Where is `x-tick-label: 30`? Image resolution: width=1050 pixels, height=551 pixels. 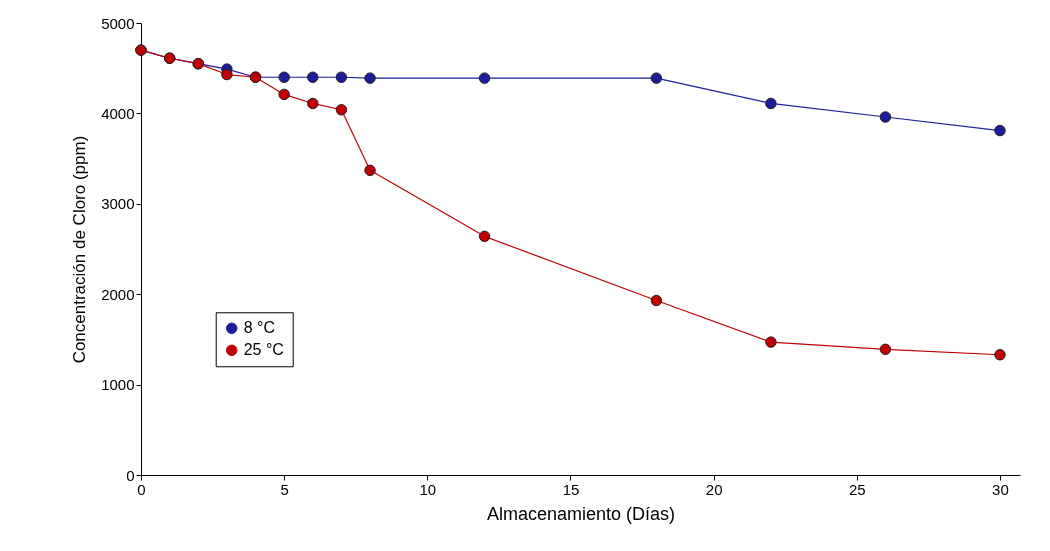 x-tick-label: 30 is located at coordinates (1000, 489).